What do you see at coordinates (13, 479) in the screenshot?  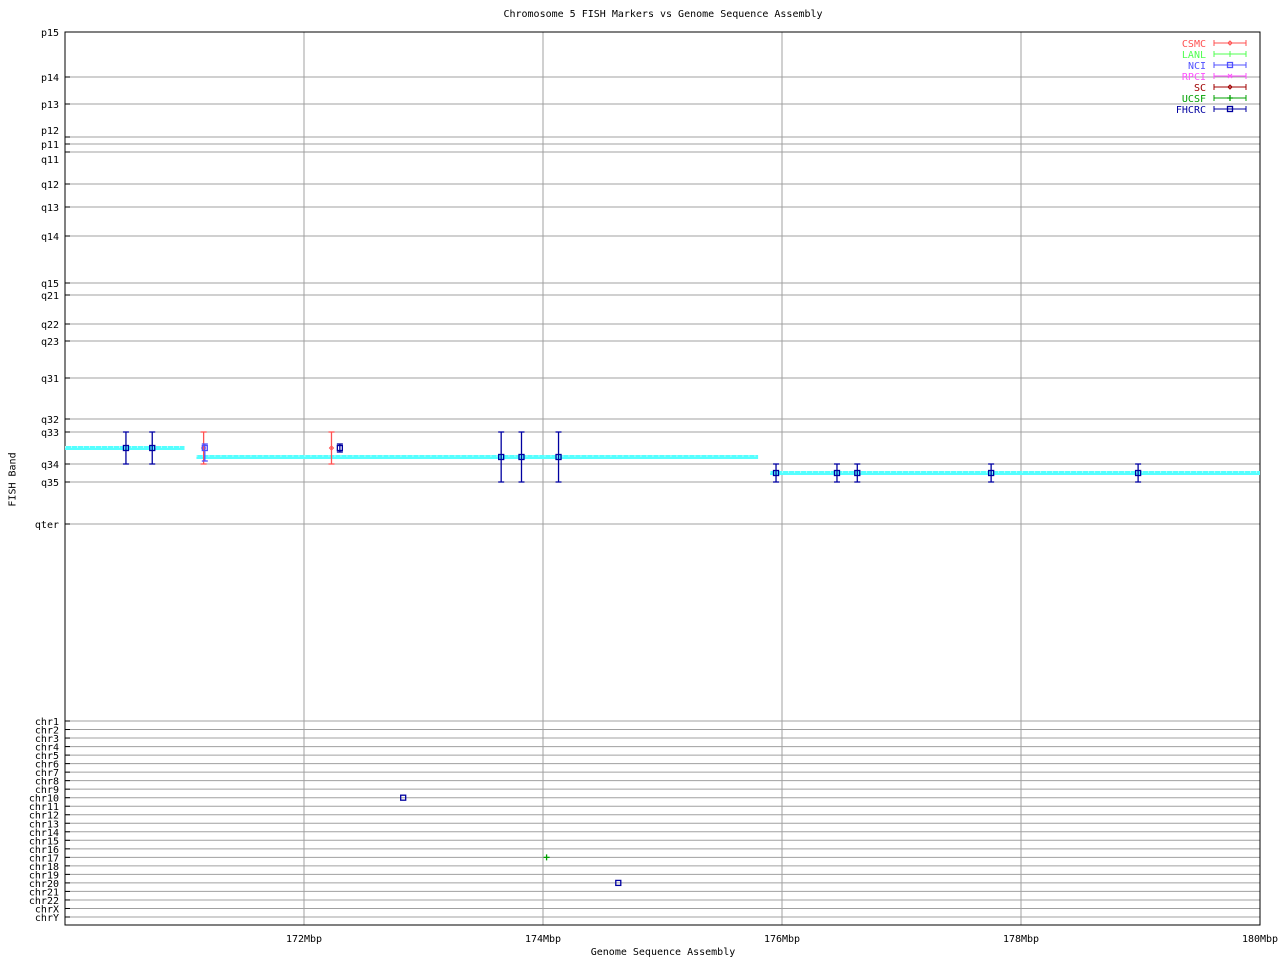 I see `y-axis-label: FISH Band` at bounding box center [13, 479].